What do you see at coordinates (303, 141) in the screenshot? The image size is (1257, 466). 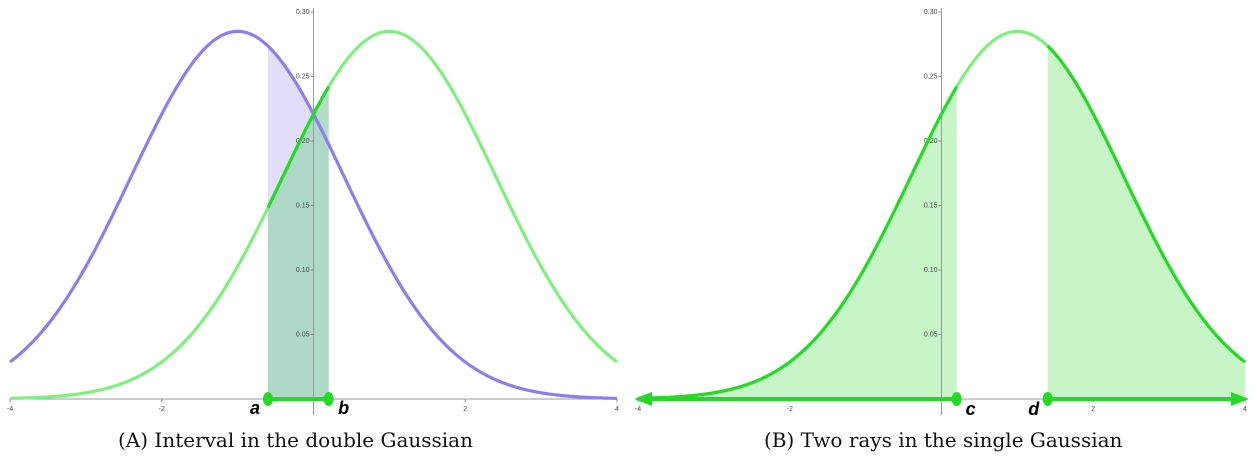 I see `panel-a-y-tick-label: 0.20` at bounding box center [303, 141].